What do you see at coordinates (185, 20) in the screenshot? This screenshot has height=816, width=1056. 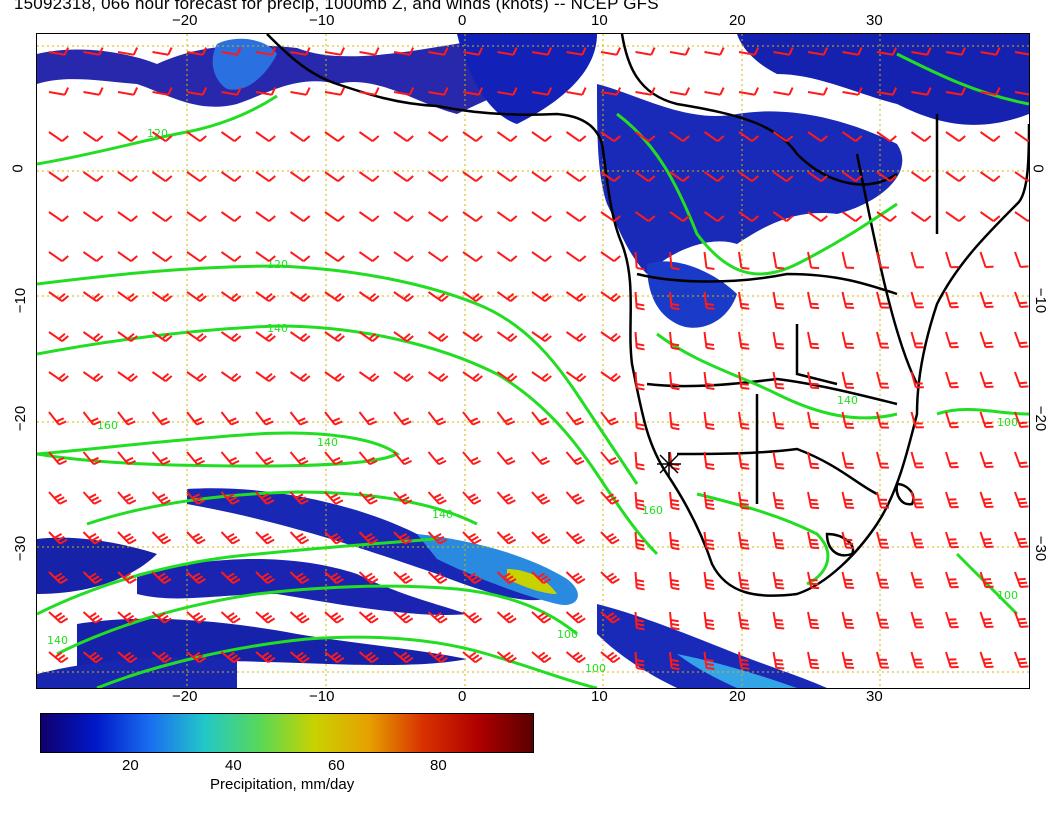 I see `top-lon-label: −20` at bounding box center [185, 20].